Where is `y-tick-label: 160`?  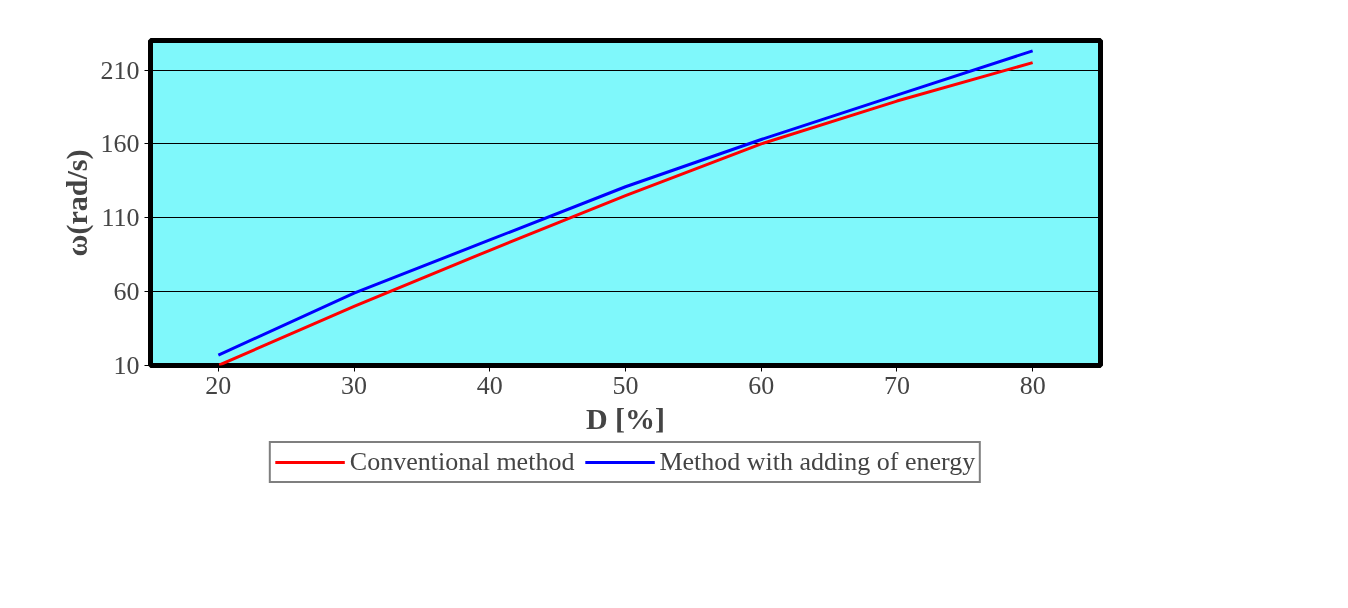 y-tick-label: 160 is located at coordinates (120, 144).